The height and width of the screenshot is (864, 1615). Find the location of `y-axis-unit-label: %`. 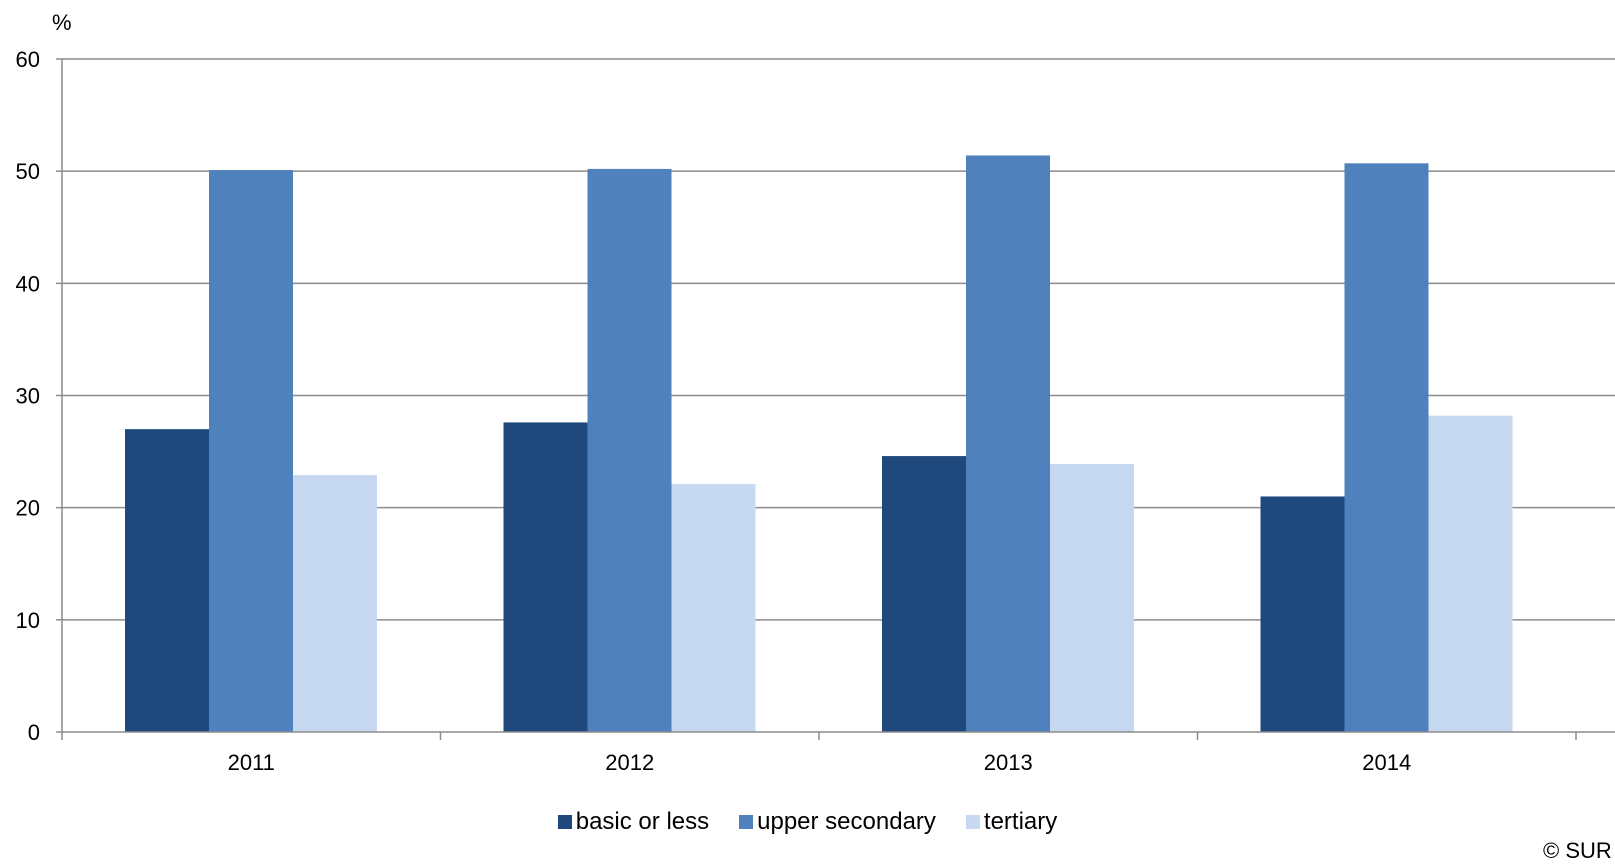

y-axis-unit-label: % is located at coordinates (62, 22).